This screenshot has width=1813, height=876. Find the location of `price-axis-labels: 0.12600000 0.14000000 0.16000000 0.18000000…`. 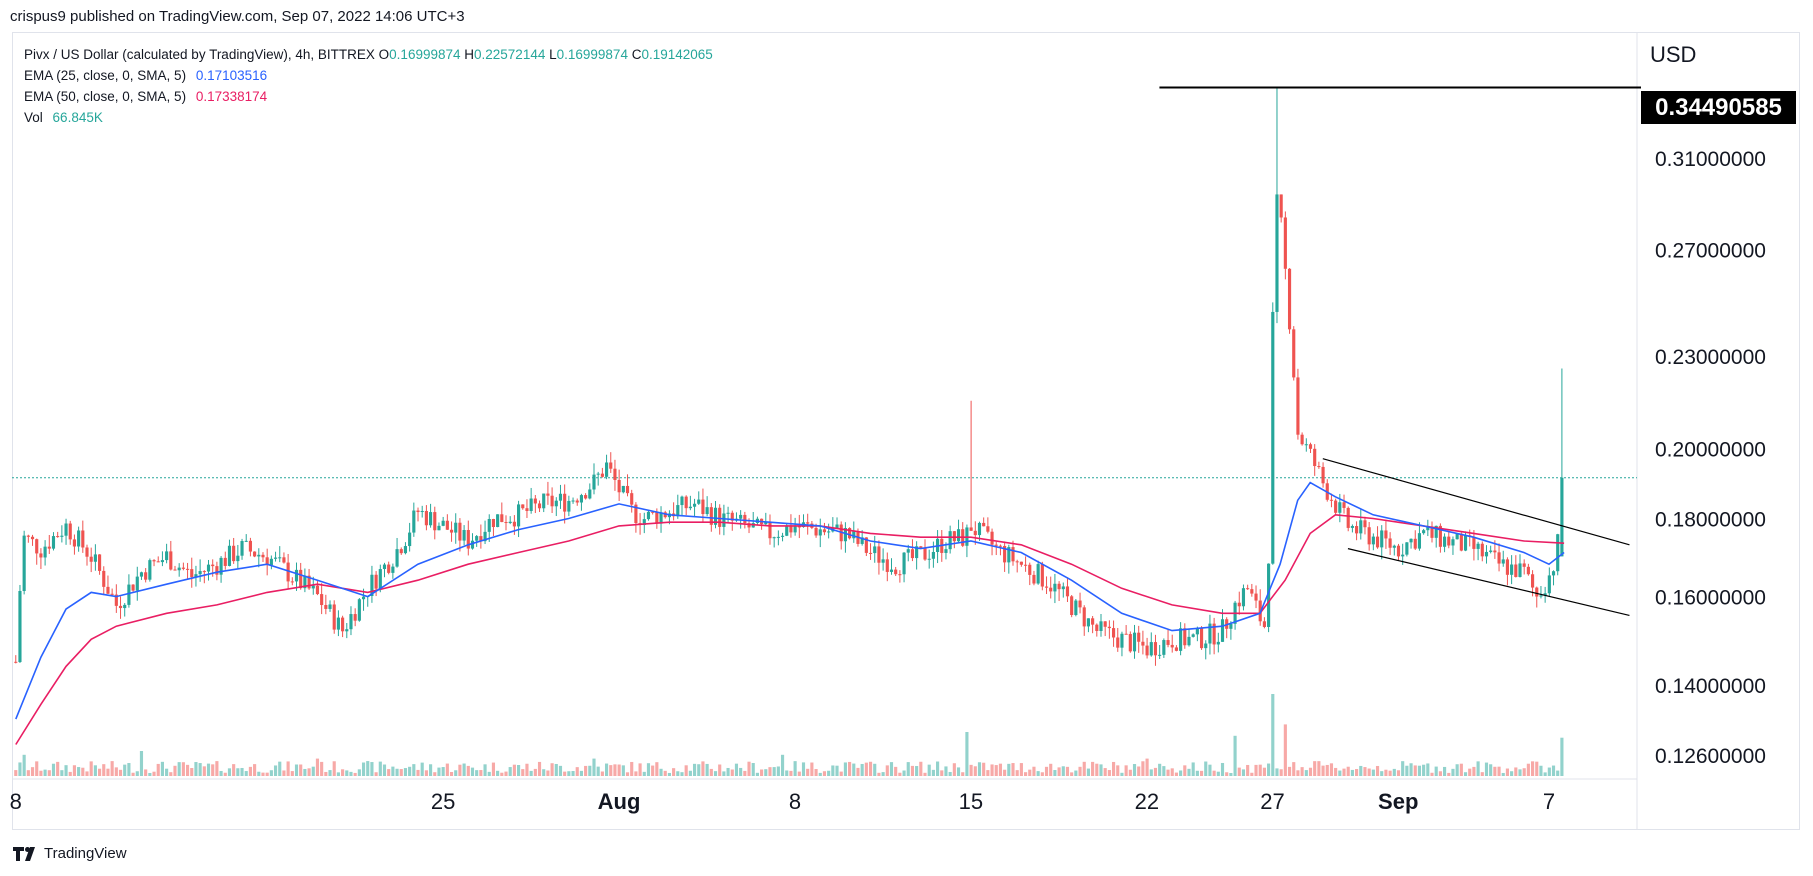

price-axis-labels: 0.12600000 0.14000000 0.16000000 0.18000000… is located at coordinates (1710, 458).